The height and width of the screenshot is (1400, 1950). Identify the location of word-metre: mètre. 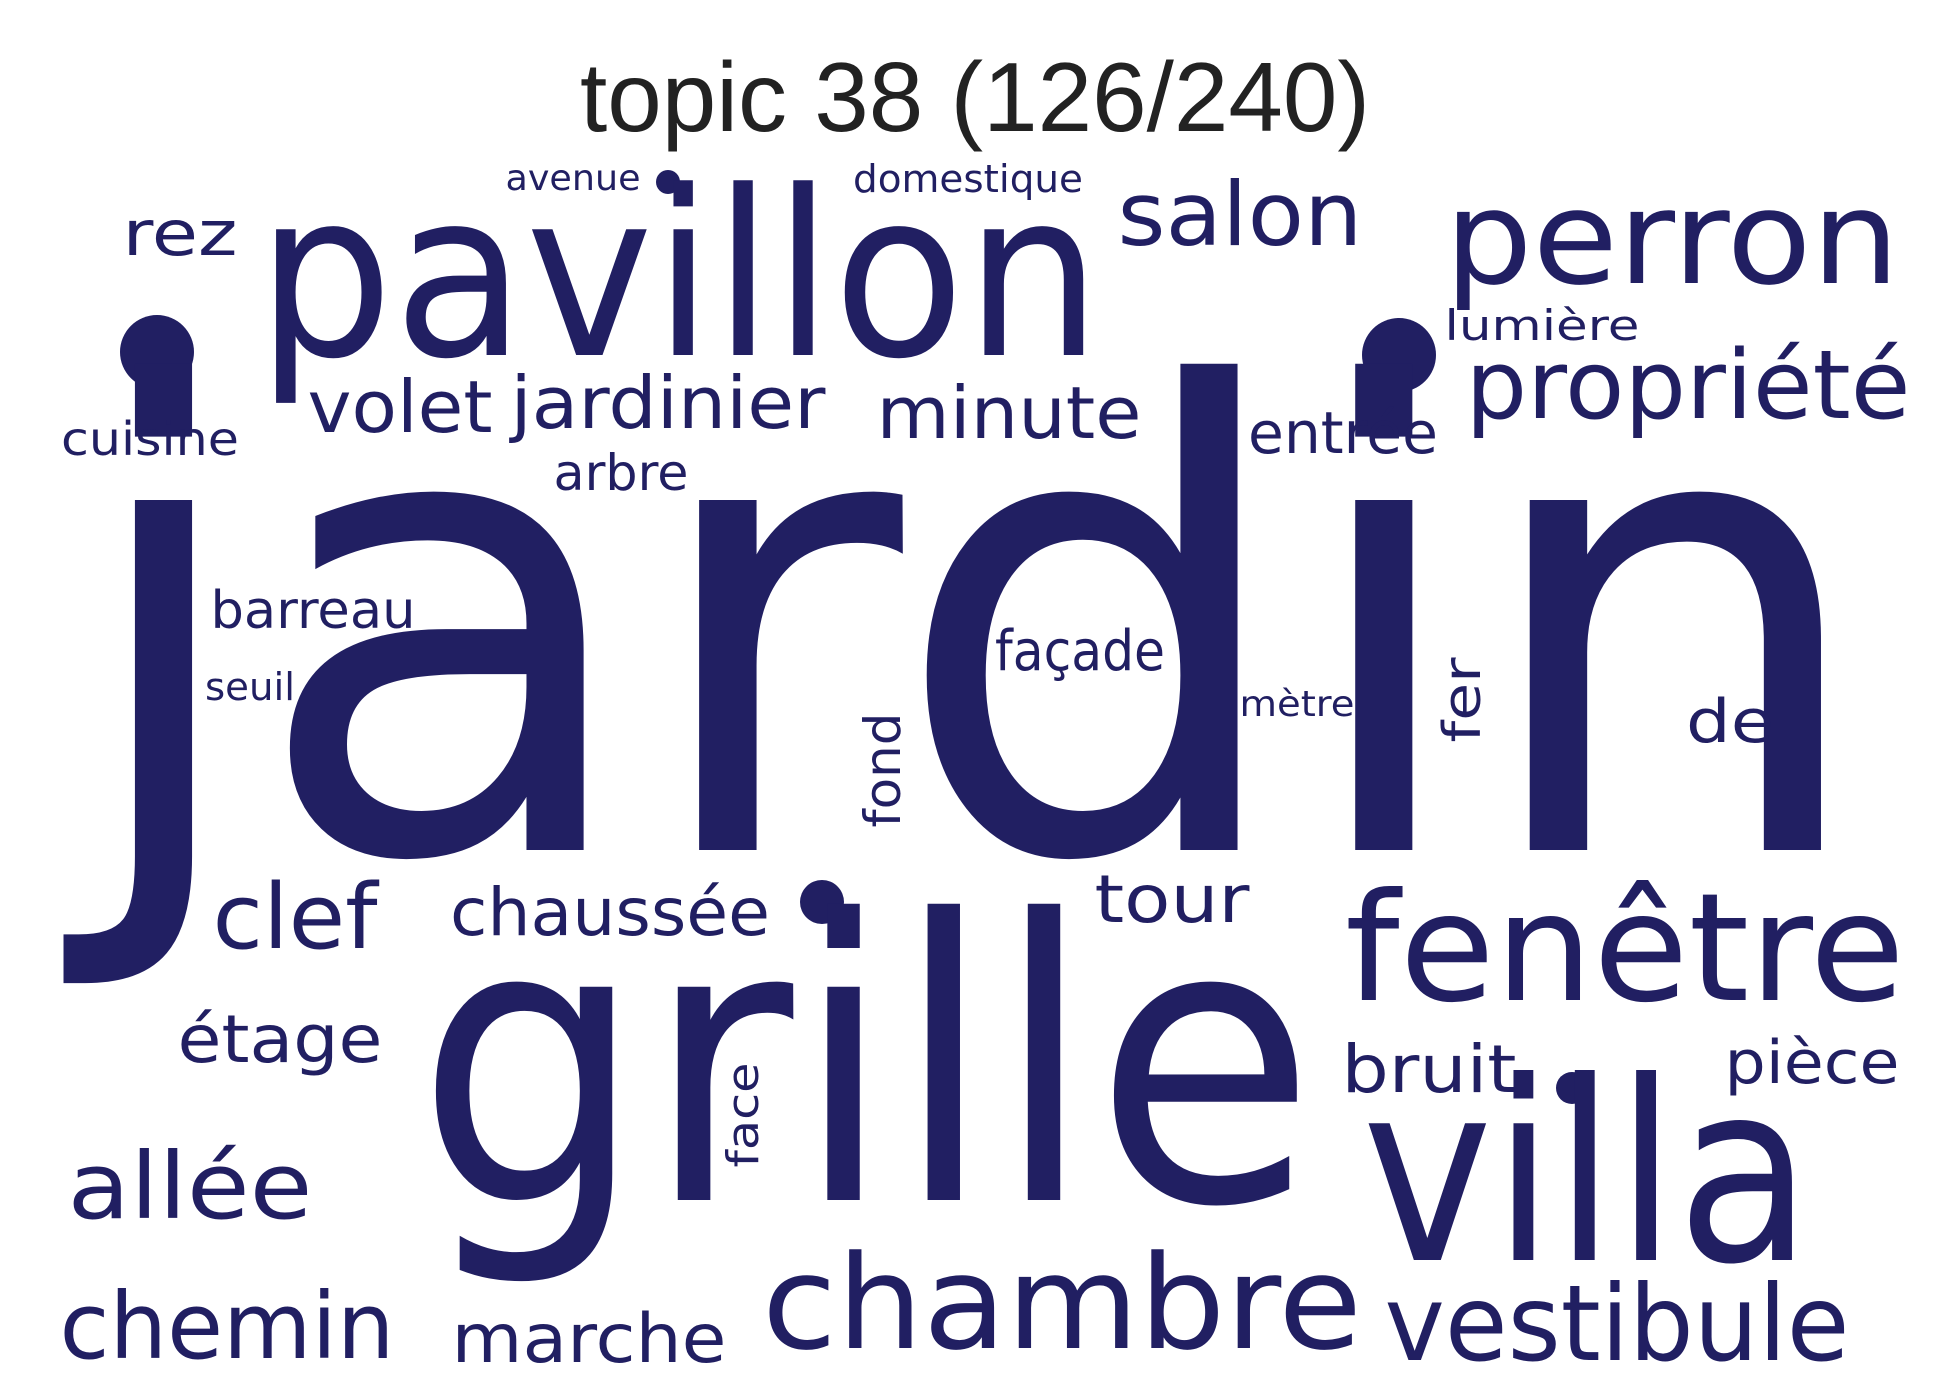
(1297, 704).